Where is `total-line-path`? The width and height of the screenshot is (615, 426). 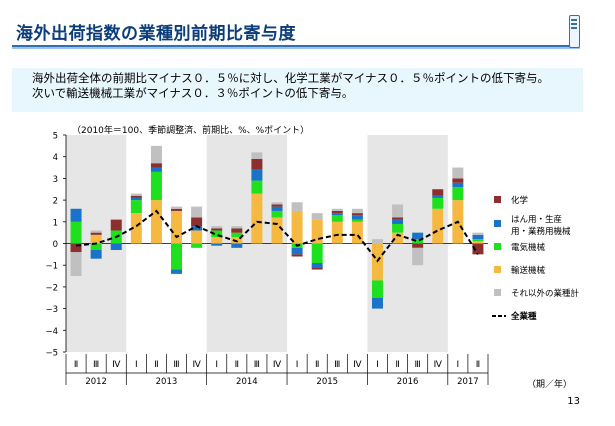 total-line-path is located at coordinates (277, 236).